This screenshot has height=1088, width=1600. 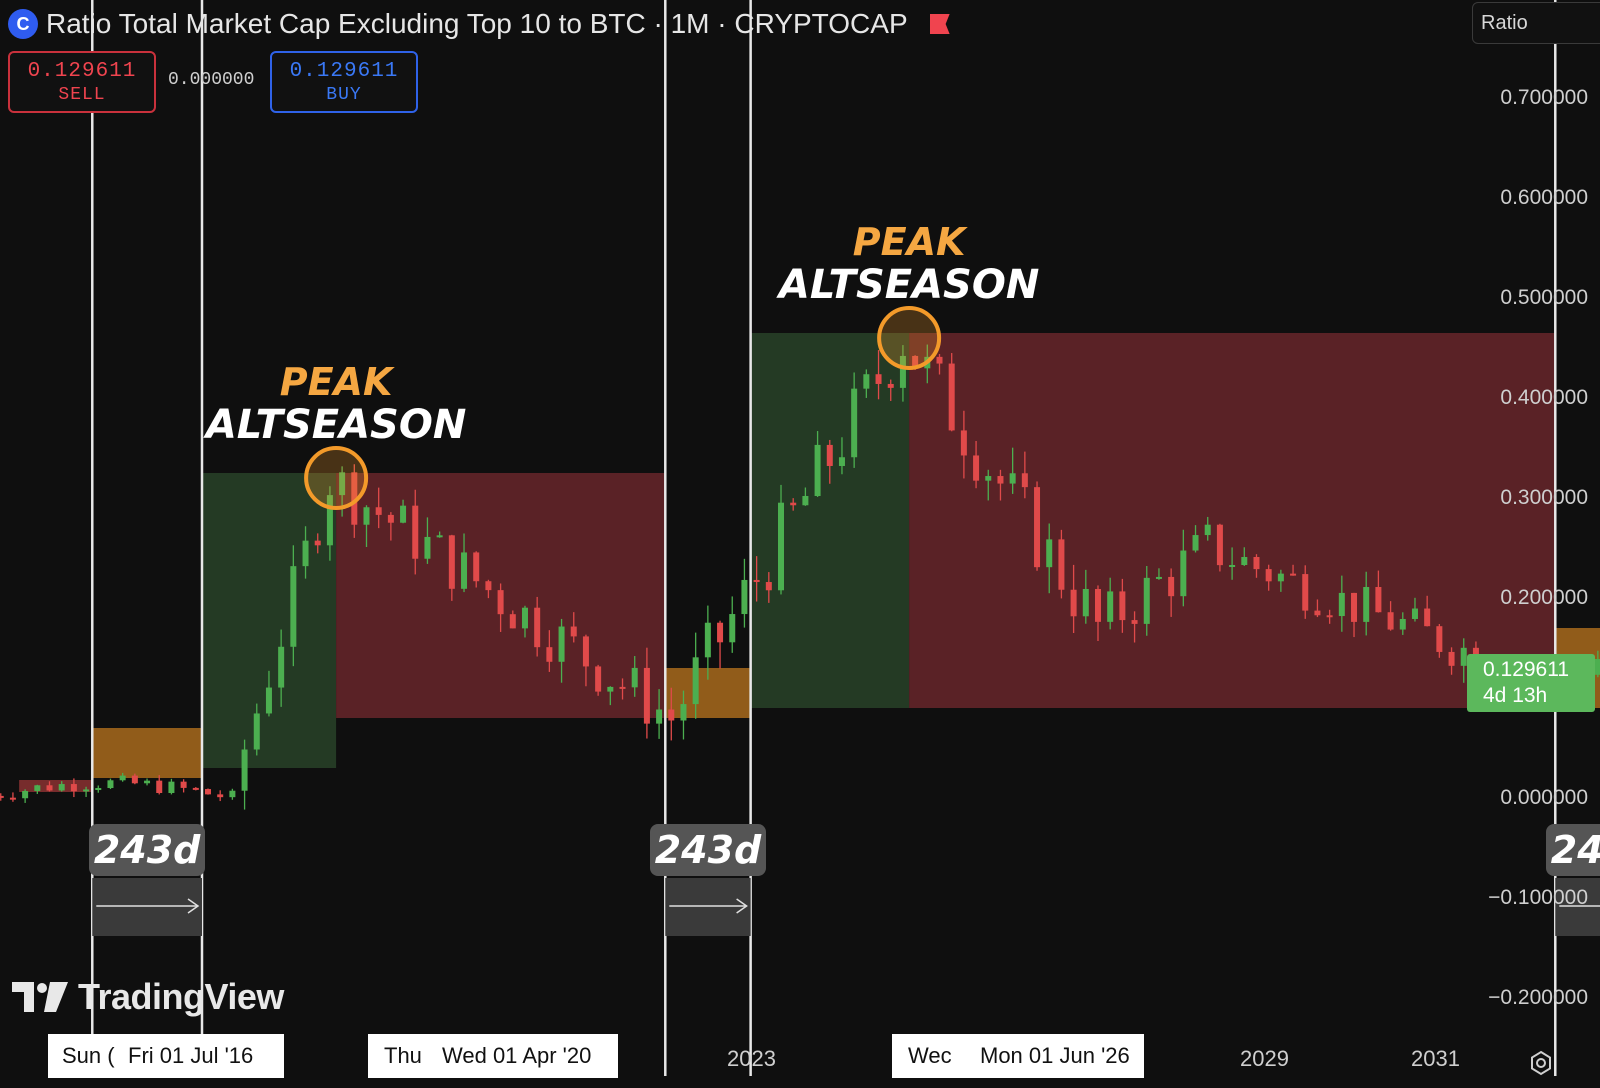 I want to click on early-range, so click(x=56, y=786).